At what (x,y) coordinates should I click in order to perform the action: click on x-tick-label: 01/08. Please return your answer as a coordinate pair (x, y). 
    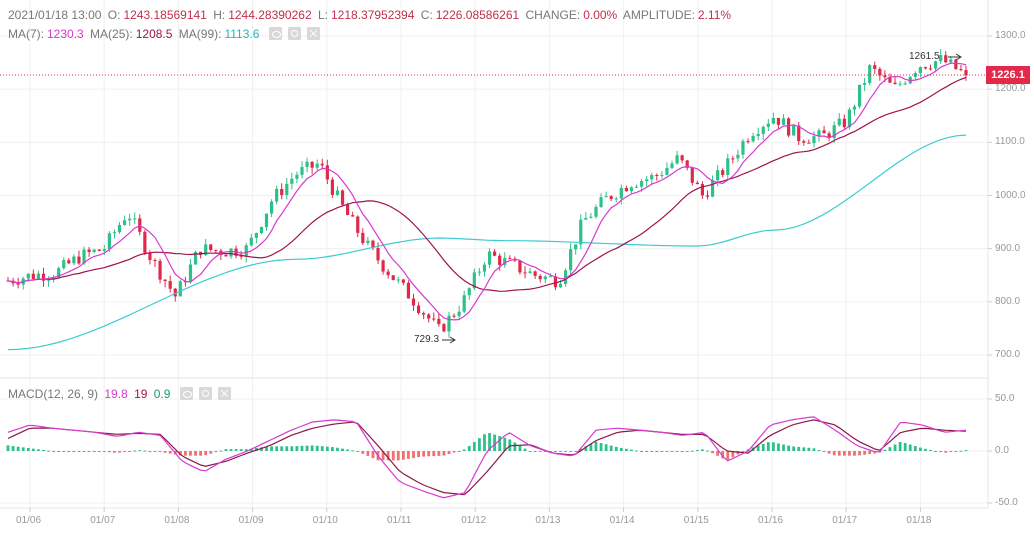
    Looking at the image, I should click on (177, 520).